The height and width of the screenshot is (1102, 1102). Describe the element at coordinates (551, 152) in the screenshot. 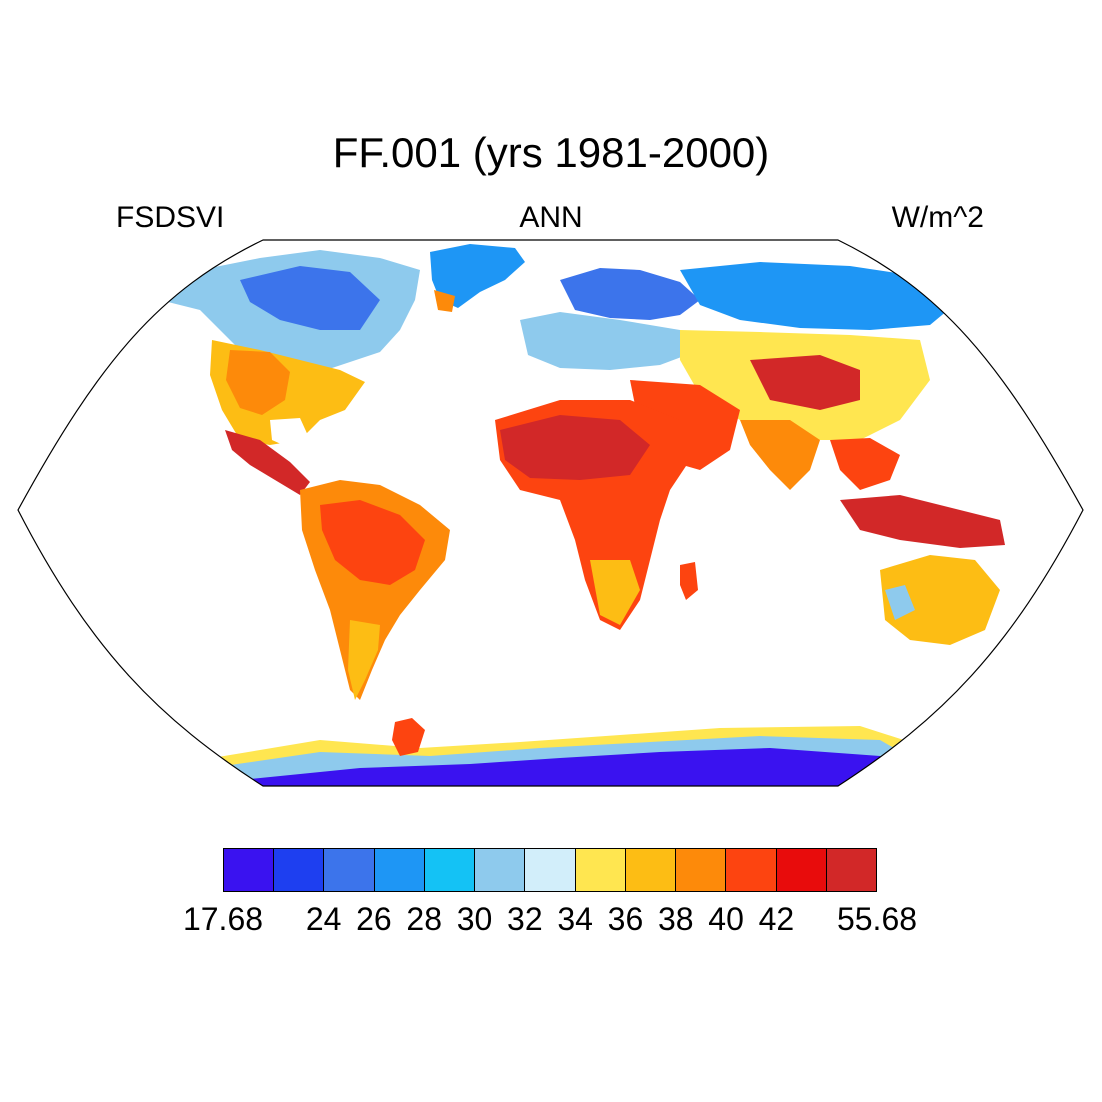

I see `plot-title: FF.001 (yrs 1981-2000)` at that location.